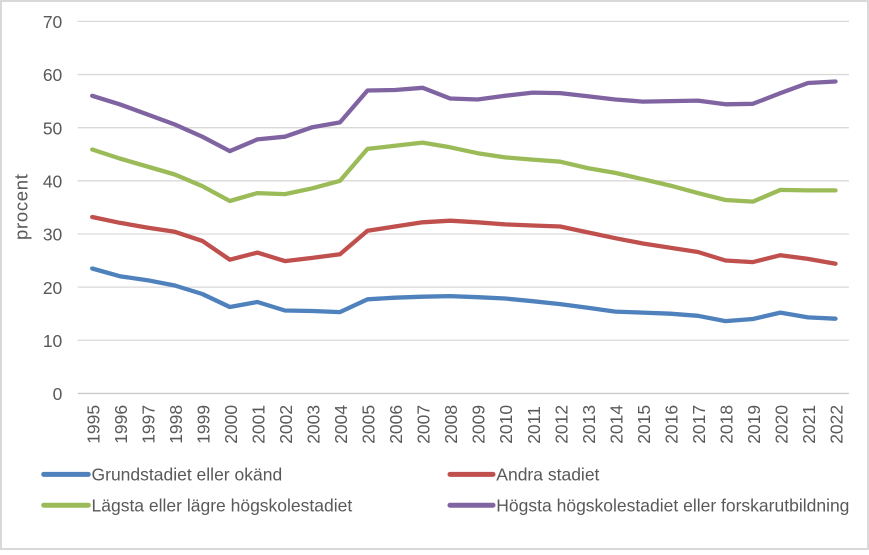 The width and height of the screenshot is (869, 555). I want to click on svg-text: 2012, so click(561, 424).